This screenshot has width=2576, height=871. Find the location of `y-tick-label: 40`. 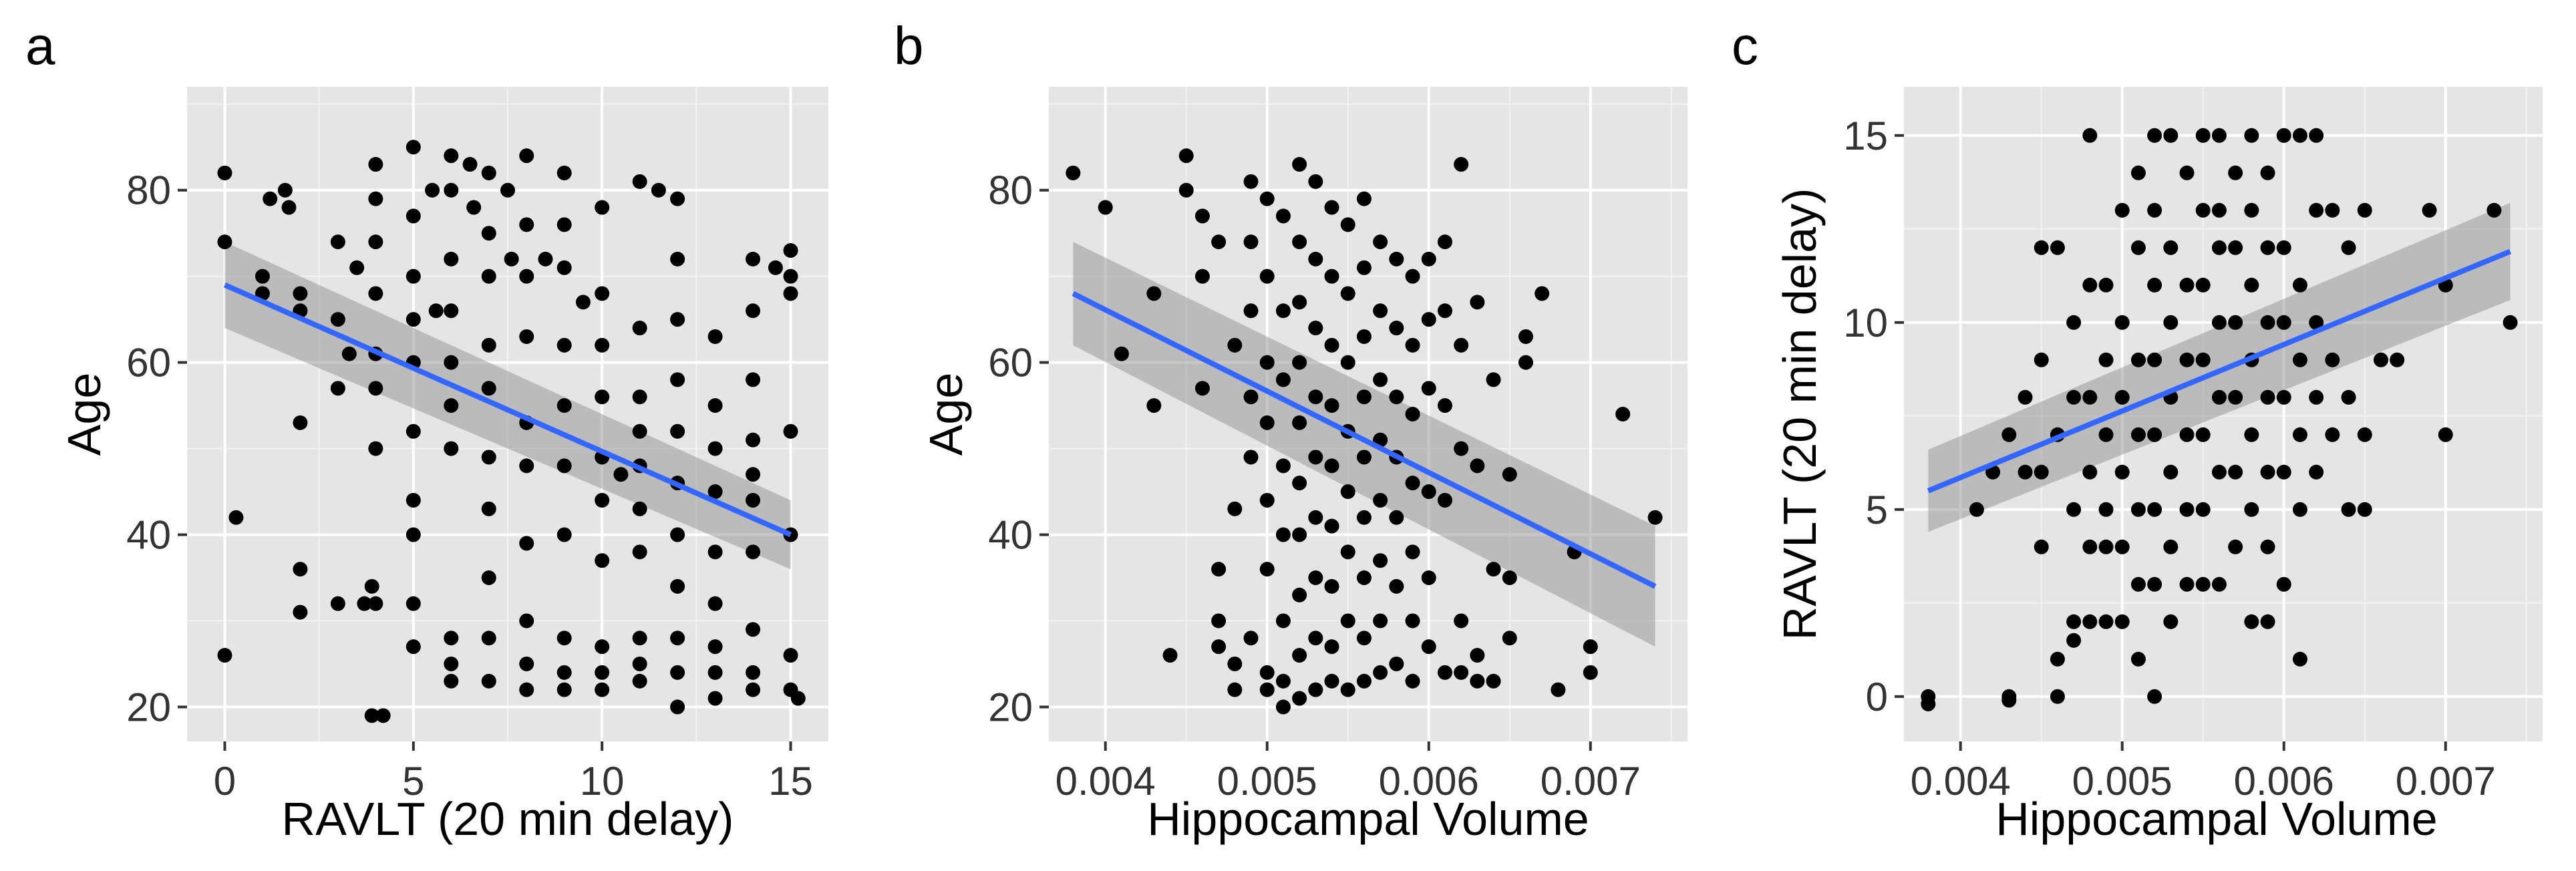

y-tick-label: 40 is located at coordinates (1010, 535).